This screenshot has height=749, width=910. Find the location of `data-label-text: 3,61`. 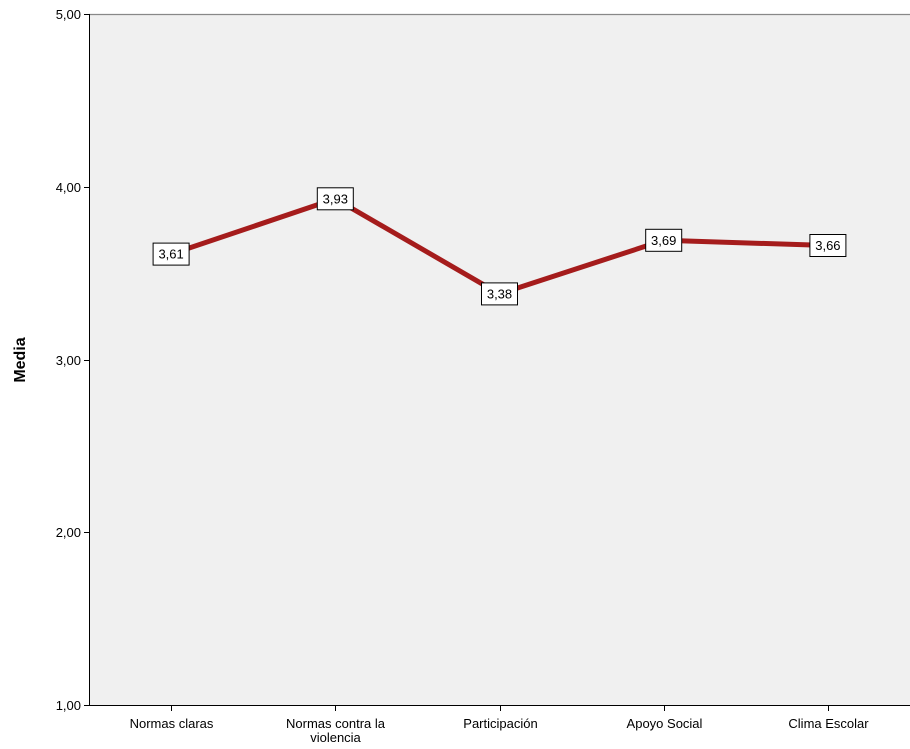

data-label-text: 3,61 is located at coordinates (170, 254).